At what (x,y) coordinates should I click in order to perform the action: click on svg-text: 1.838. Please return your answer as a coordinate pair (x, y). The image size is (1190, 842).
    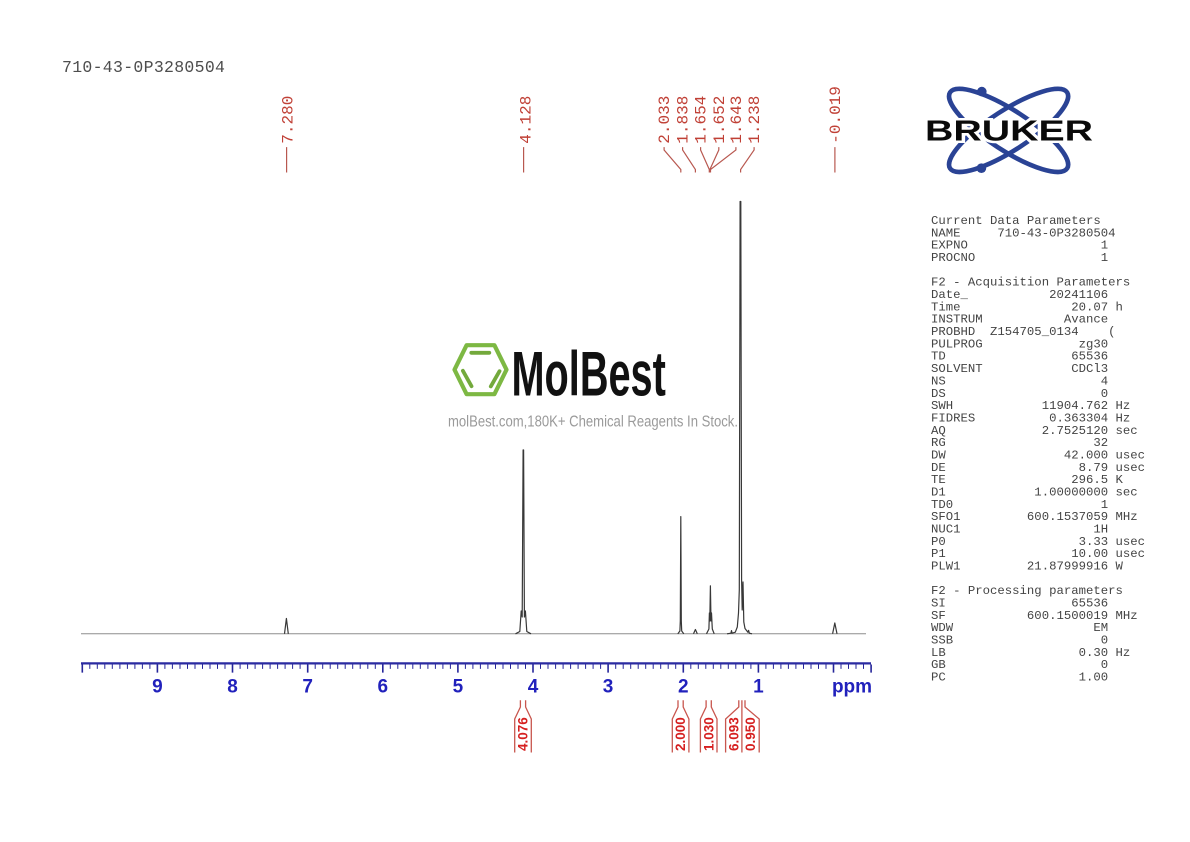
    Looking at the image, I should click on (684, 120).